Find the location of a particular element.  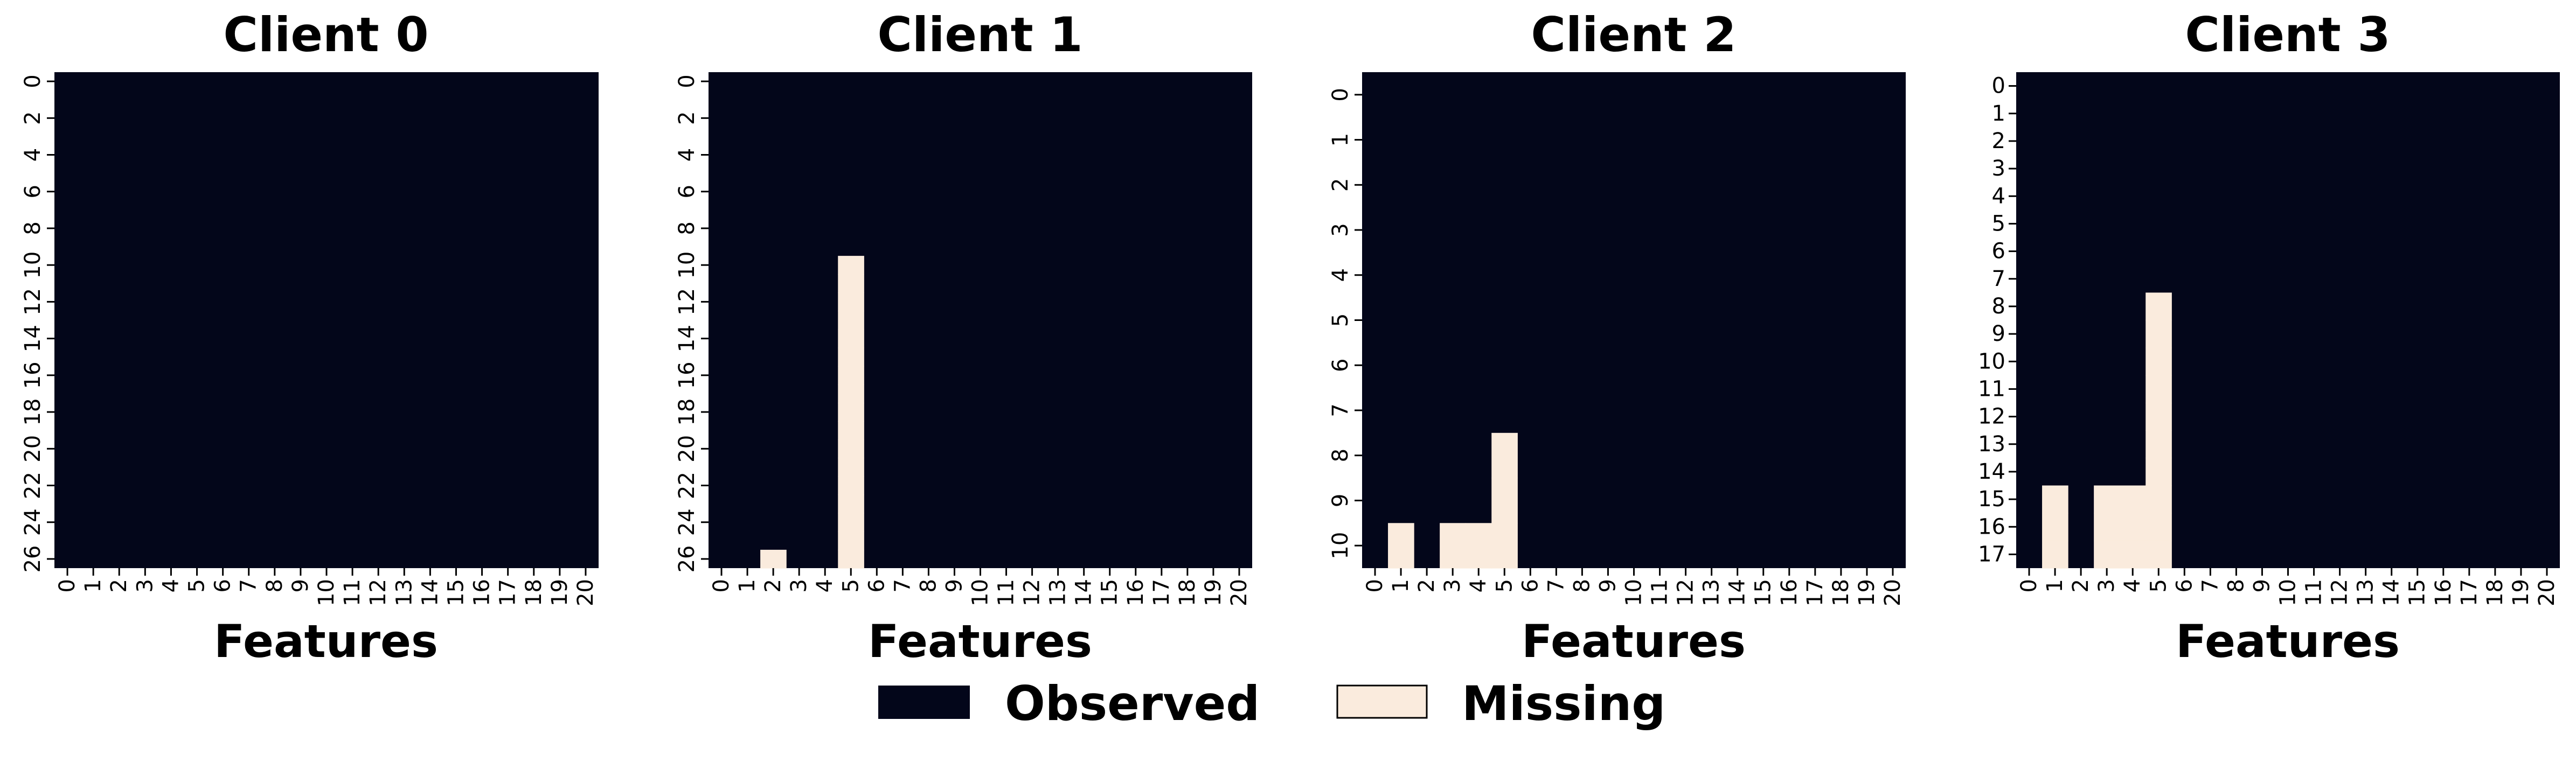

y-tick-label: 26 is located at coordinates (687, 558).